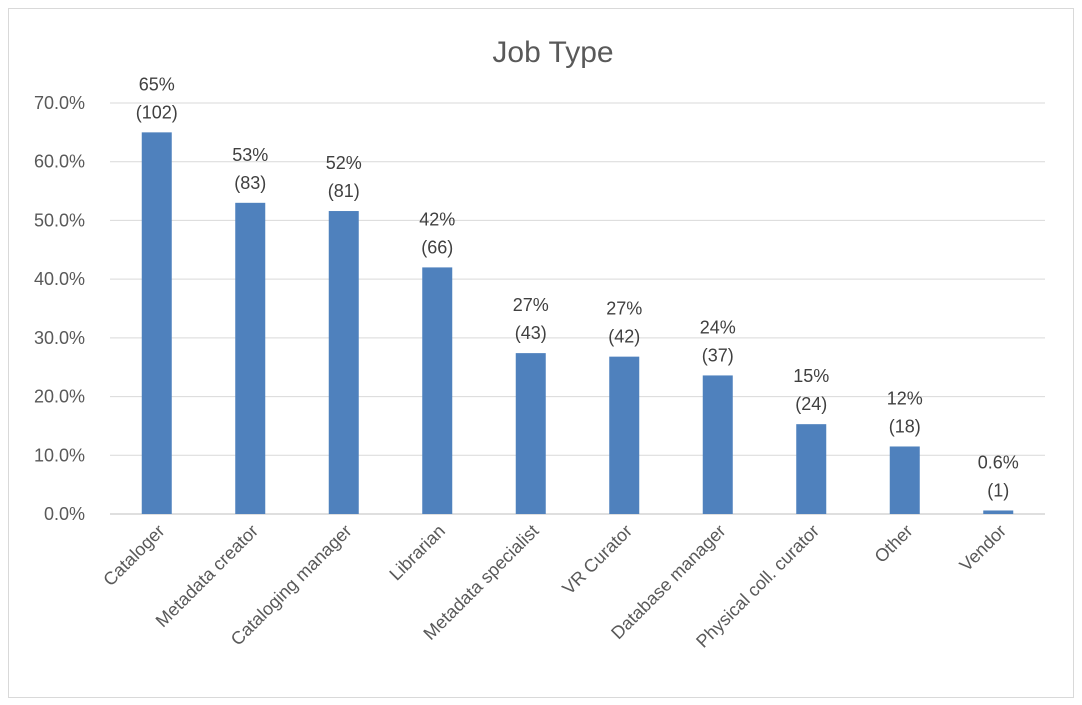 The width and height of the screenshot is (1082, 705). What do you see at coordinates (718, 355) in the screenshot?
I see `data-label-count: (37)` at bounding box center [718, 355].